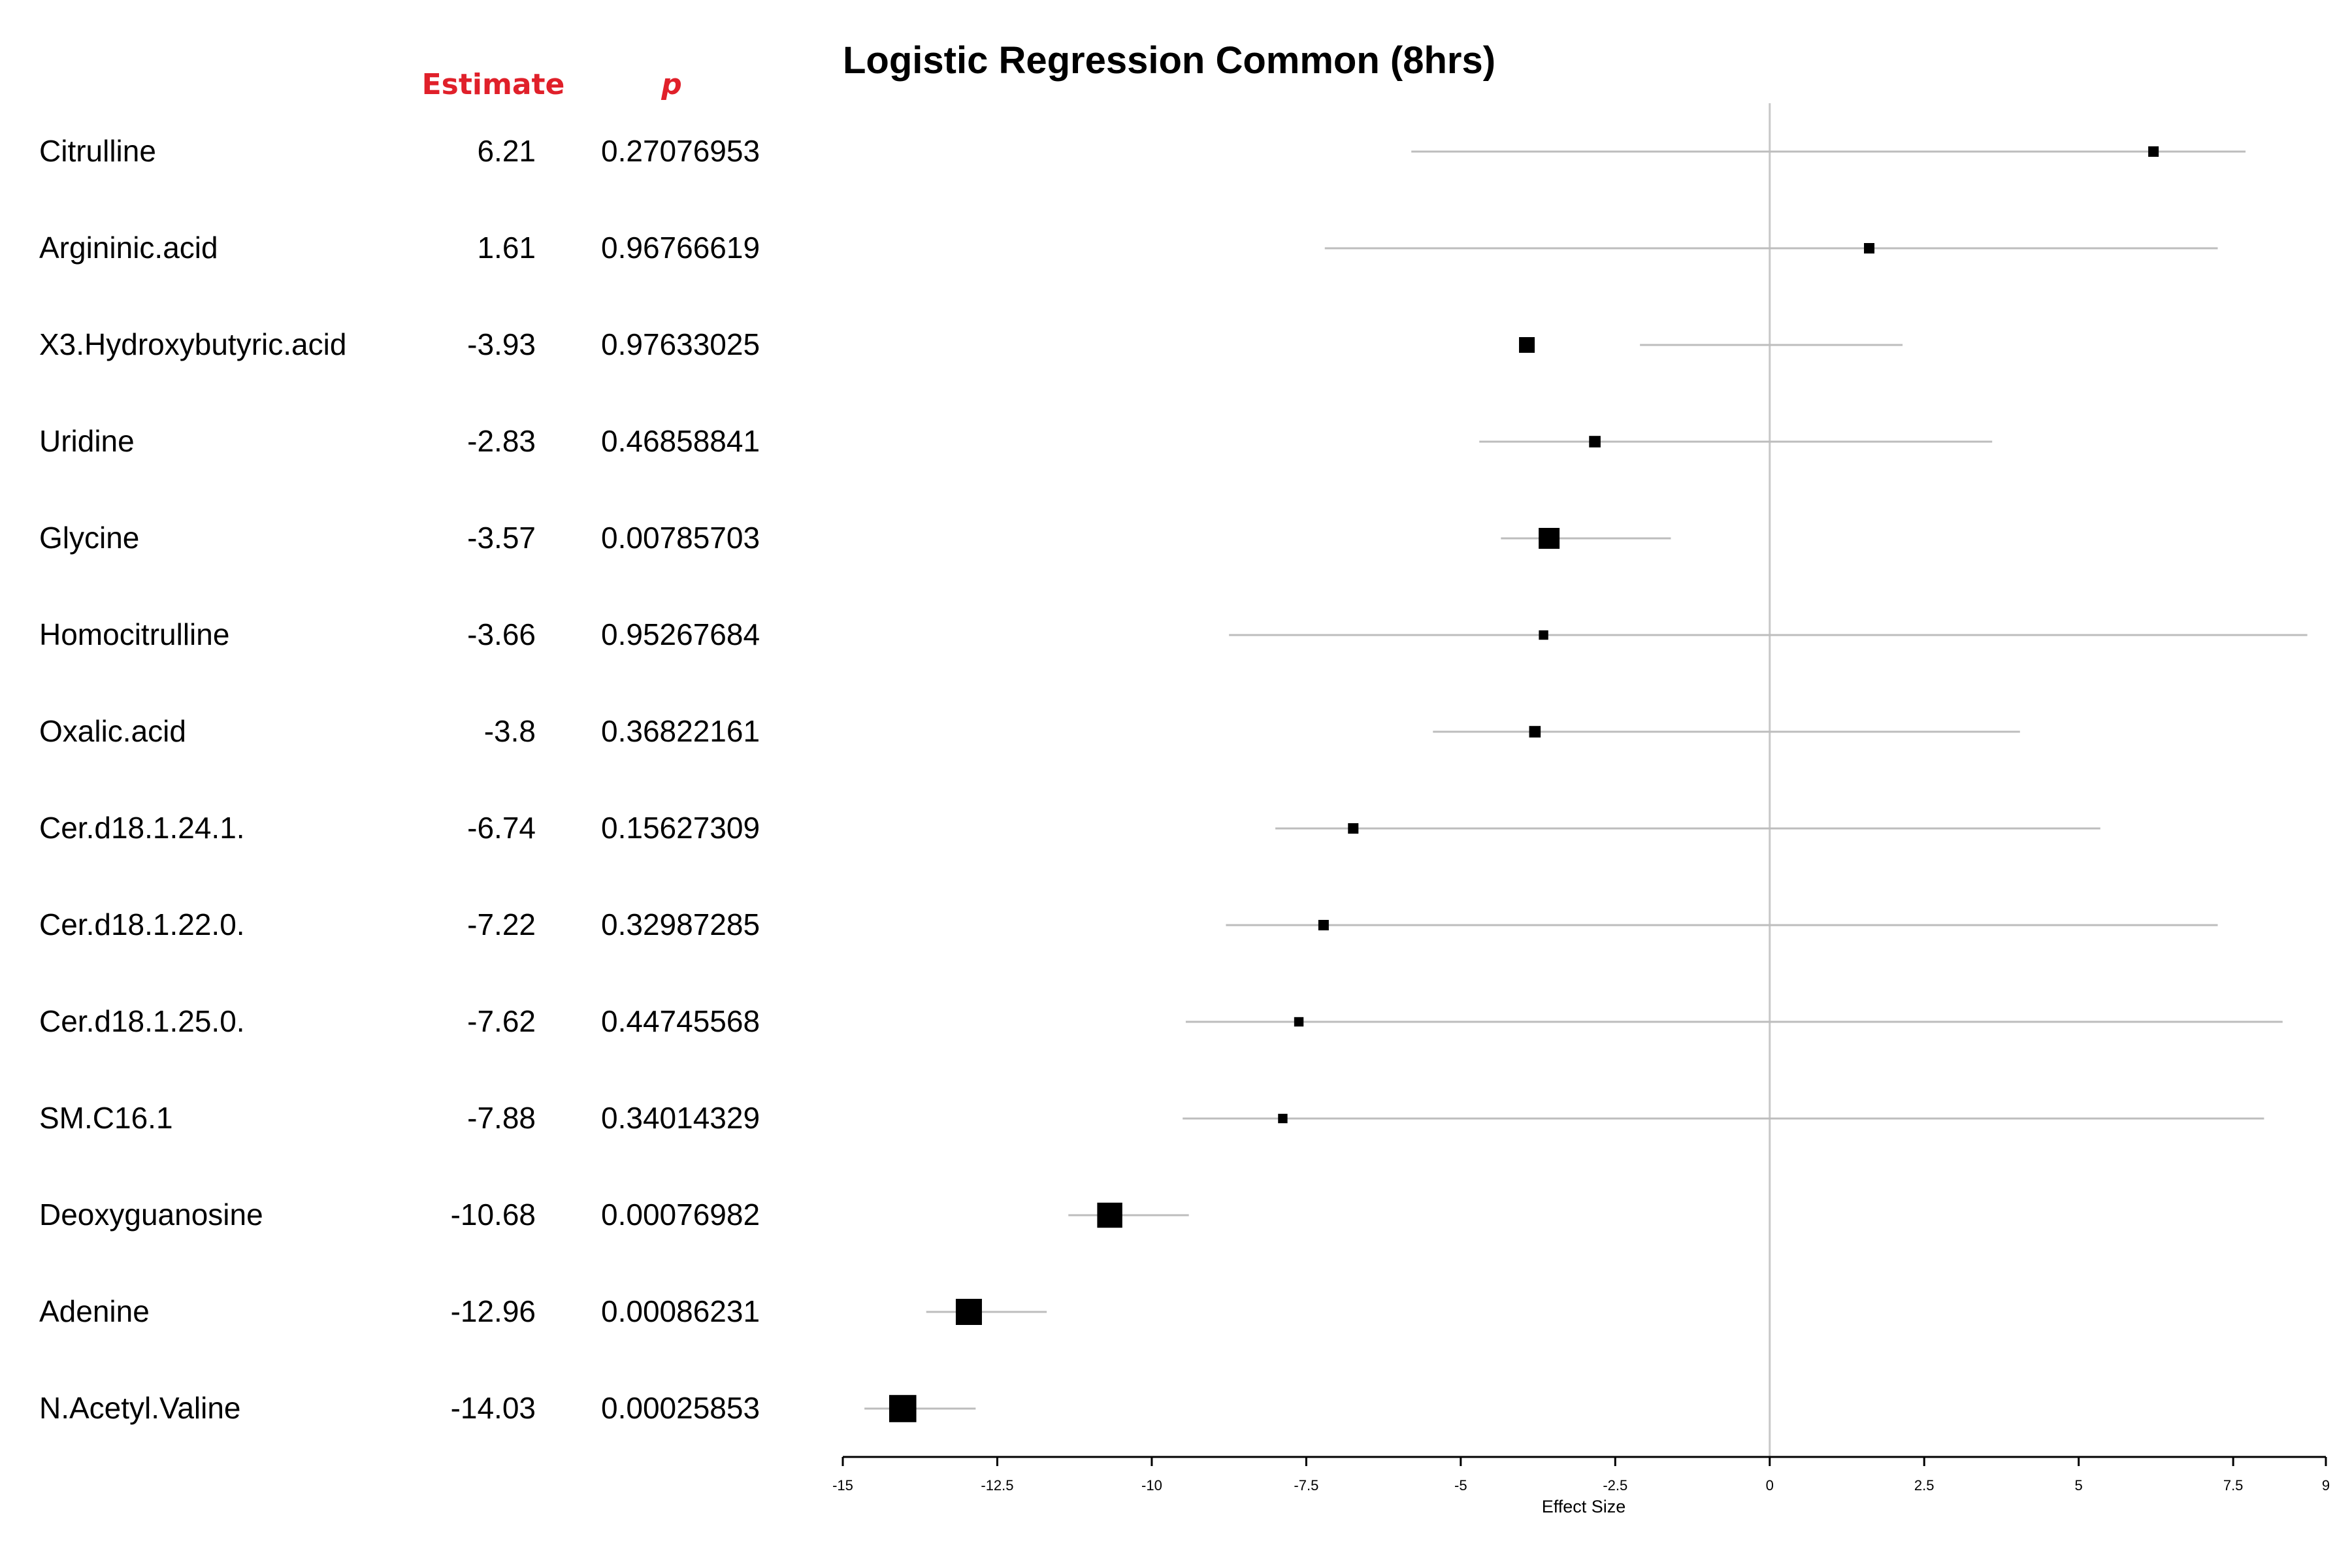 The height and width of the screenshot is (1568, 2352). What do you see at coordinates (501, 538) in the screenshot?
I see `row-estimate-value: -3.57` at bounding box center [501, 538].